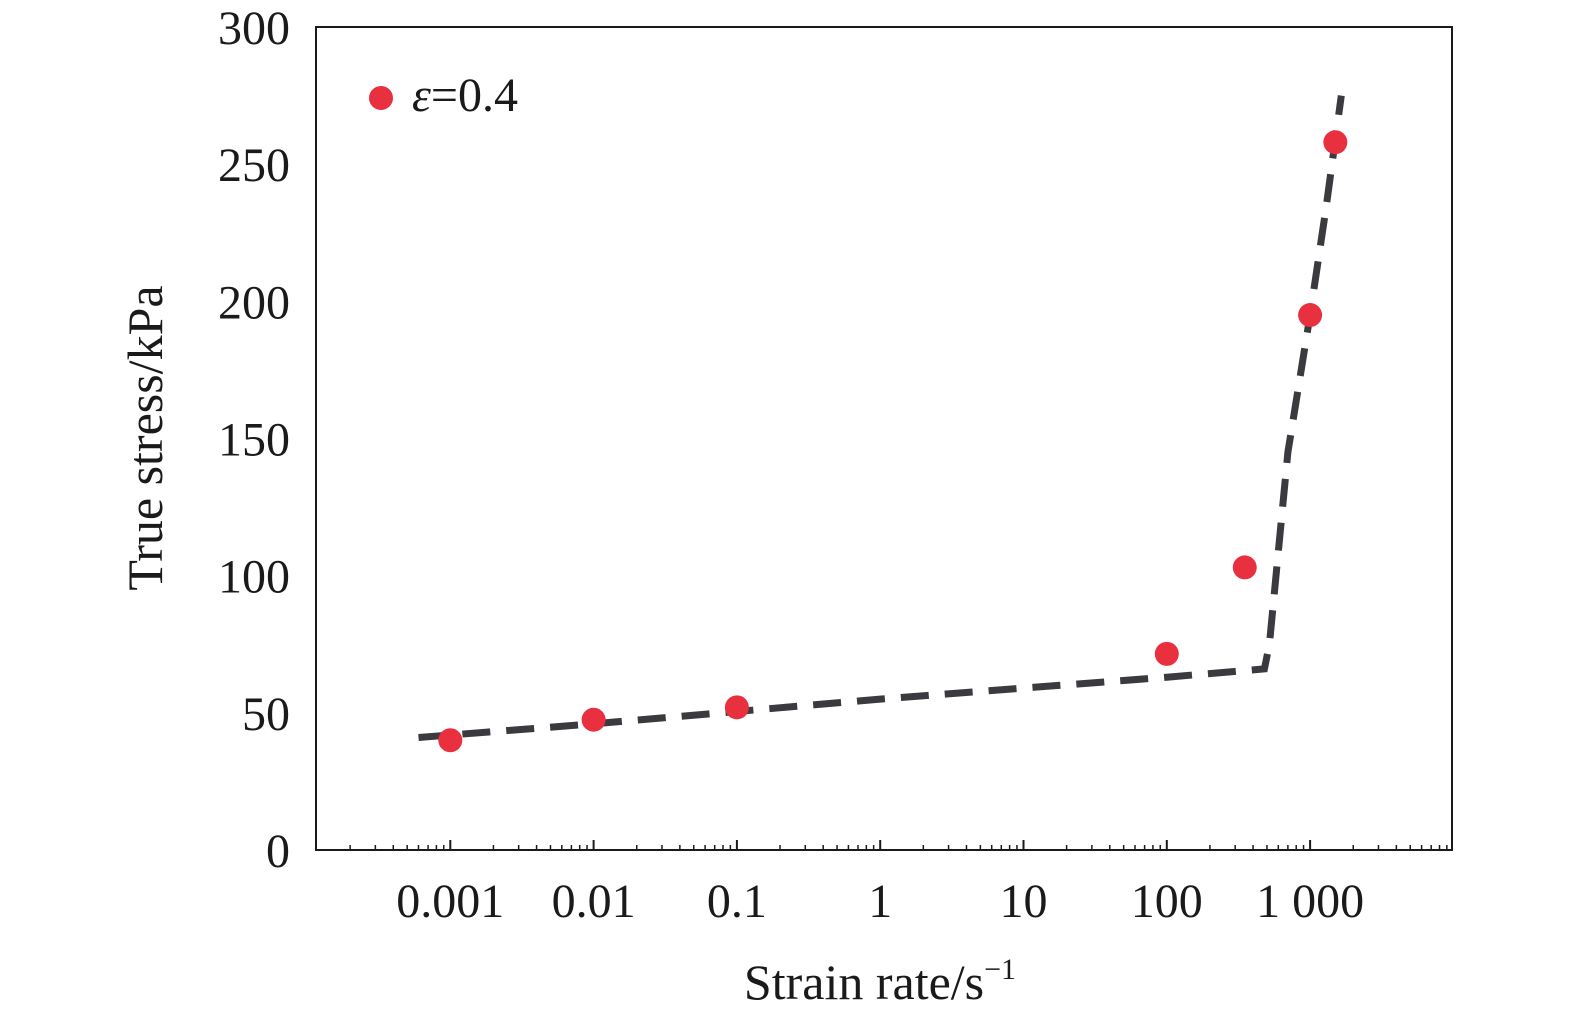 This screenshot has height=1021, width=1575. What do you see at coordinates (594, 901) in the screenshot?
I see `x-tick-label: 0.01` at bounding box center [594, 901].